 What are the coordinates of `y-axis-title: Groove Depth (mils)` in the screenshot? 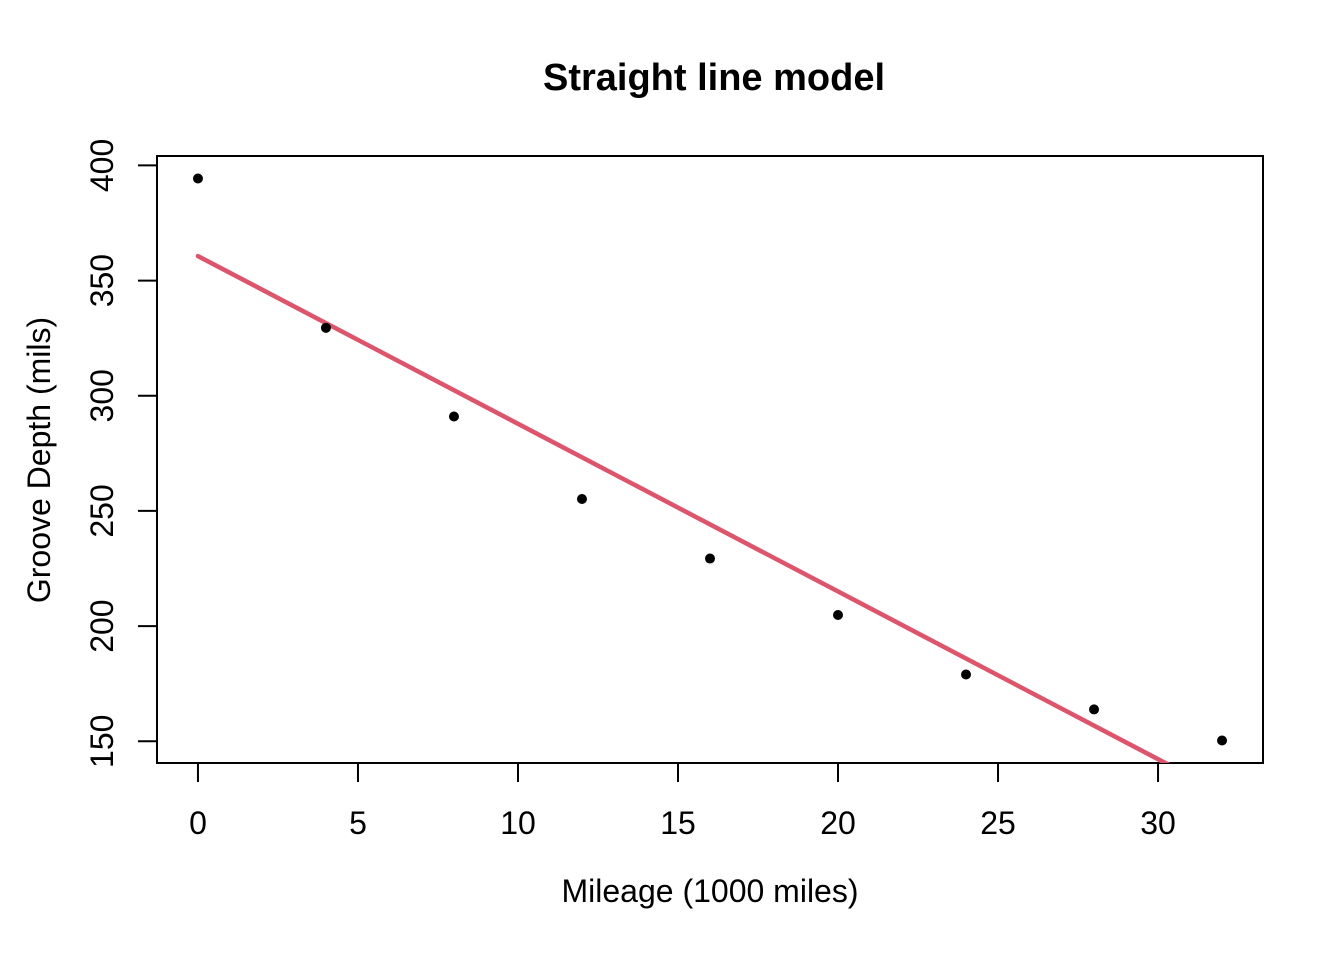 It's located at (39, 460).